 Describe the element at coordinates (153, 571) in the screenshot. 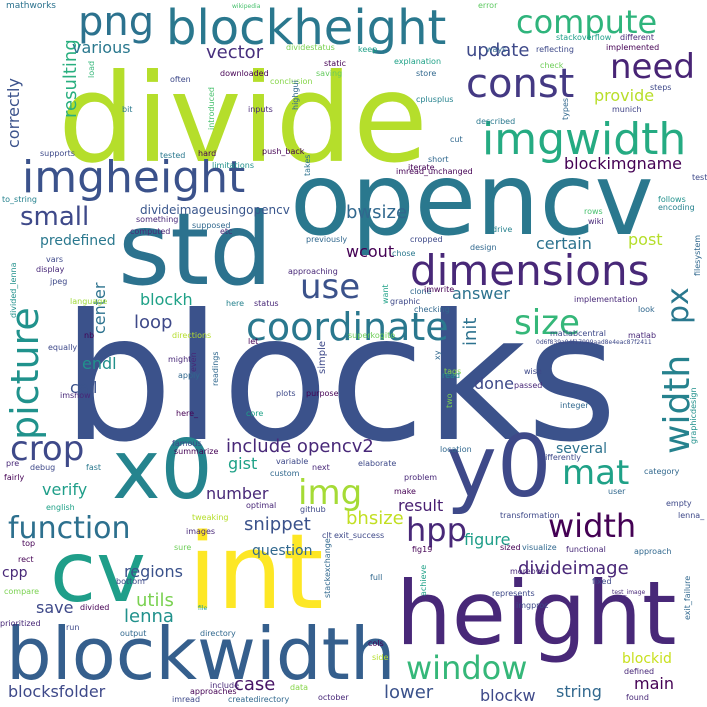

I see `word: regions` at that location.